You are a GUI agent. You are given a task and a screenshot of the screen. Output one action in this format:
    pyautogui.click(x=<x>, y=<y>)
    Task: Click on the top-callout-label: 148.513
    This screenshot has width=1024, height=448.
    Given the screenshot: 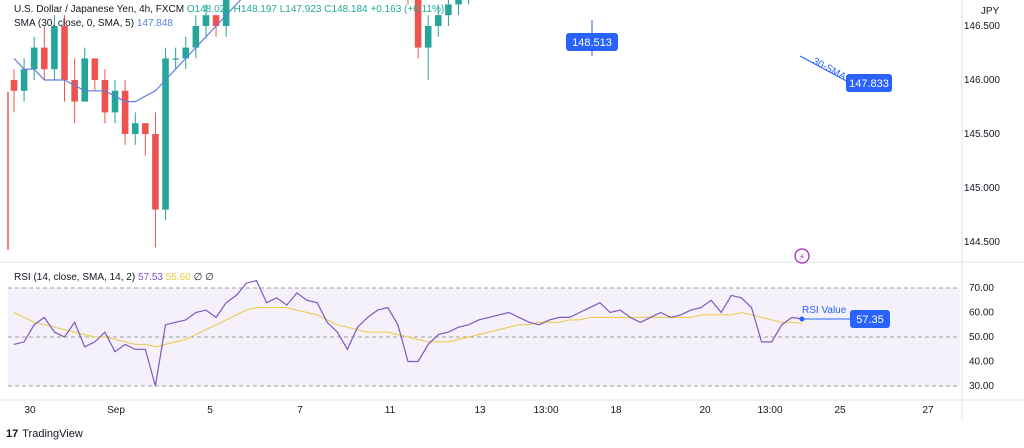 What is the action you would take?
    pyautogui.click(x=592, y=43)
    